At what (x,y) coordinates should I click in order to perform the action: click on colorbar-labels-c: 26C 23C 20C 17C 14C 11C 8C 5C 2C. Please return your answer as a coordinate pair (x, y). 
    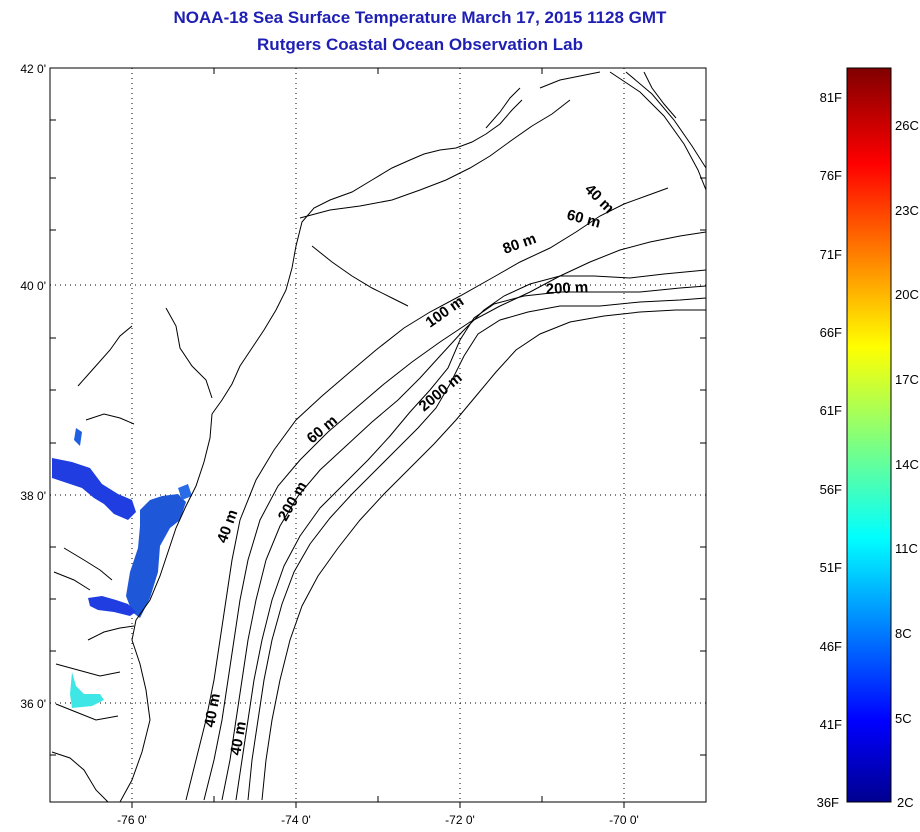
    Looking at the image, I should click on (907, 464).